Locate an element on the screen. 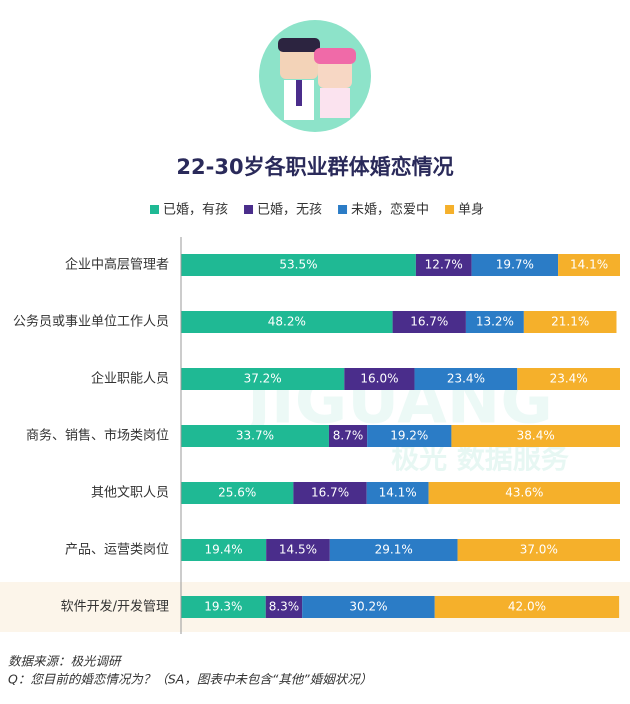  value-label: 29.1% is located at coordinates (394, 550).